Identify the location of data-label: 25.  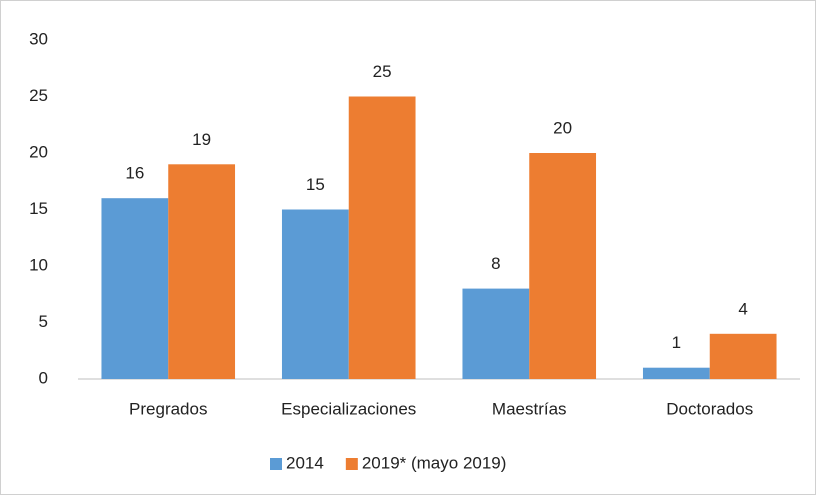
(382, 71).